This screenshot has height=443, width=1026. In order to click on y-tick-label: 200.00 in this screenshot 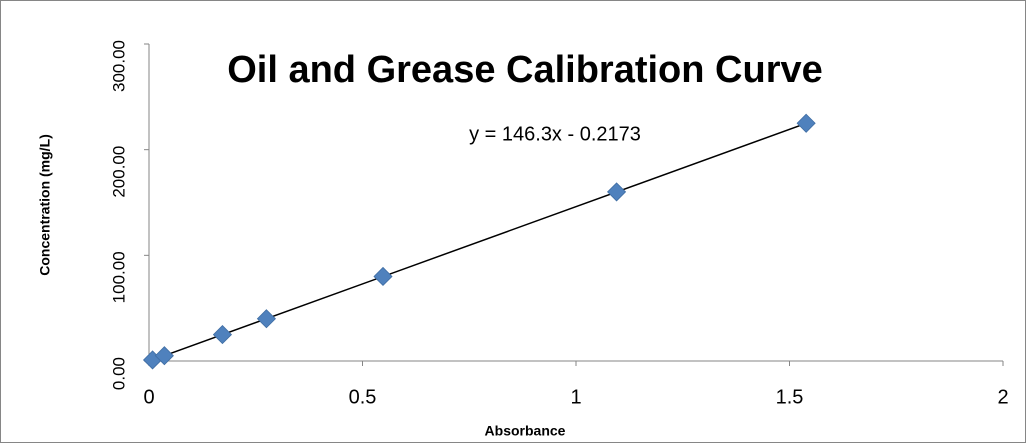, I will do `click(118, 172)`.